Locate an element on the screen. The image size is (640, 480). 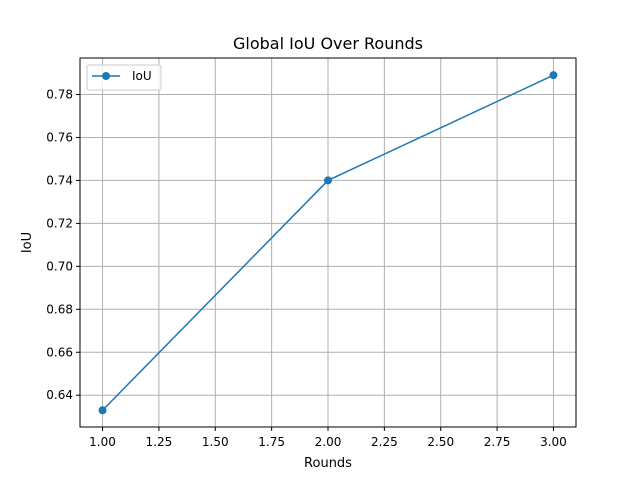
y-tick-label: 0.64 is located at coordinates (59, 395).